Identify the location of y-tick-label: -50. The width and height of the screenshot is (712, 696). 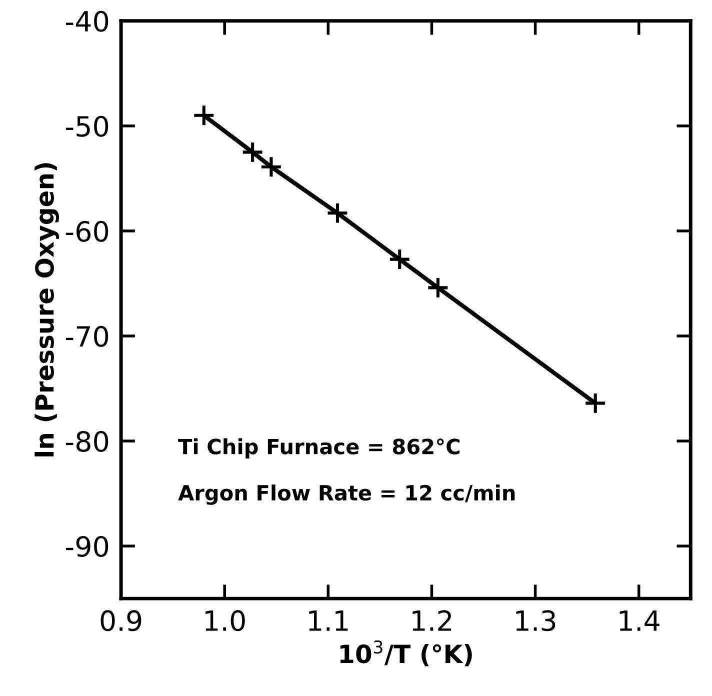
(87, 126).